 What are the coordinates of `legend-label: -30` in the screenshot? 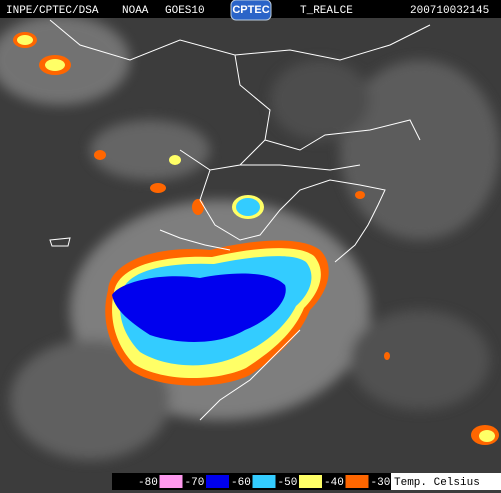 It's located at (381, 483).